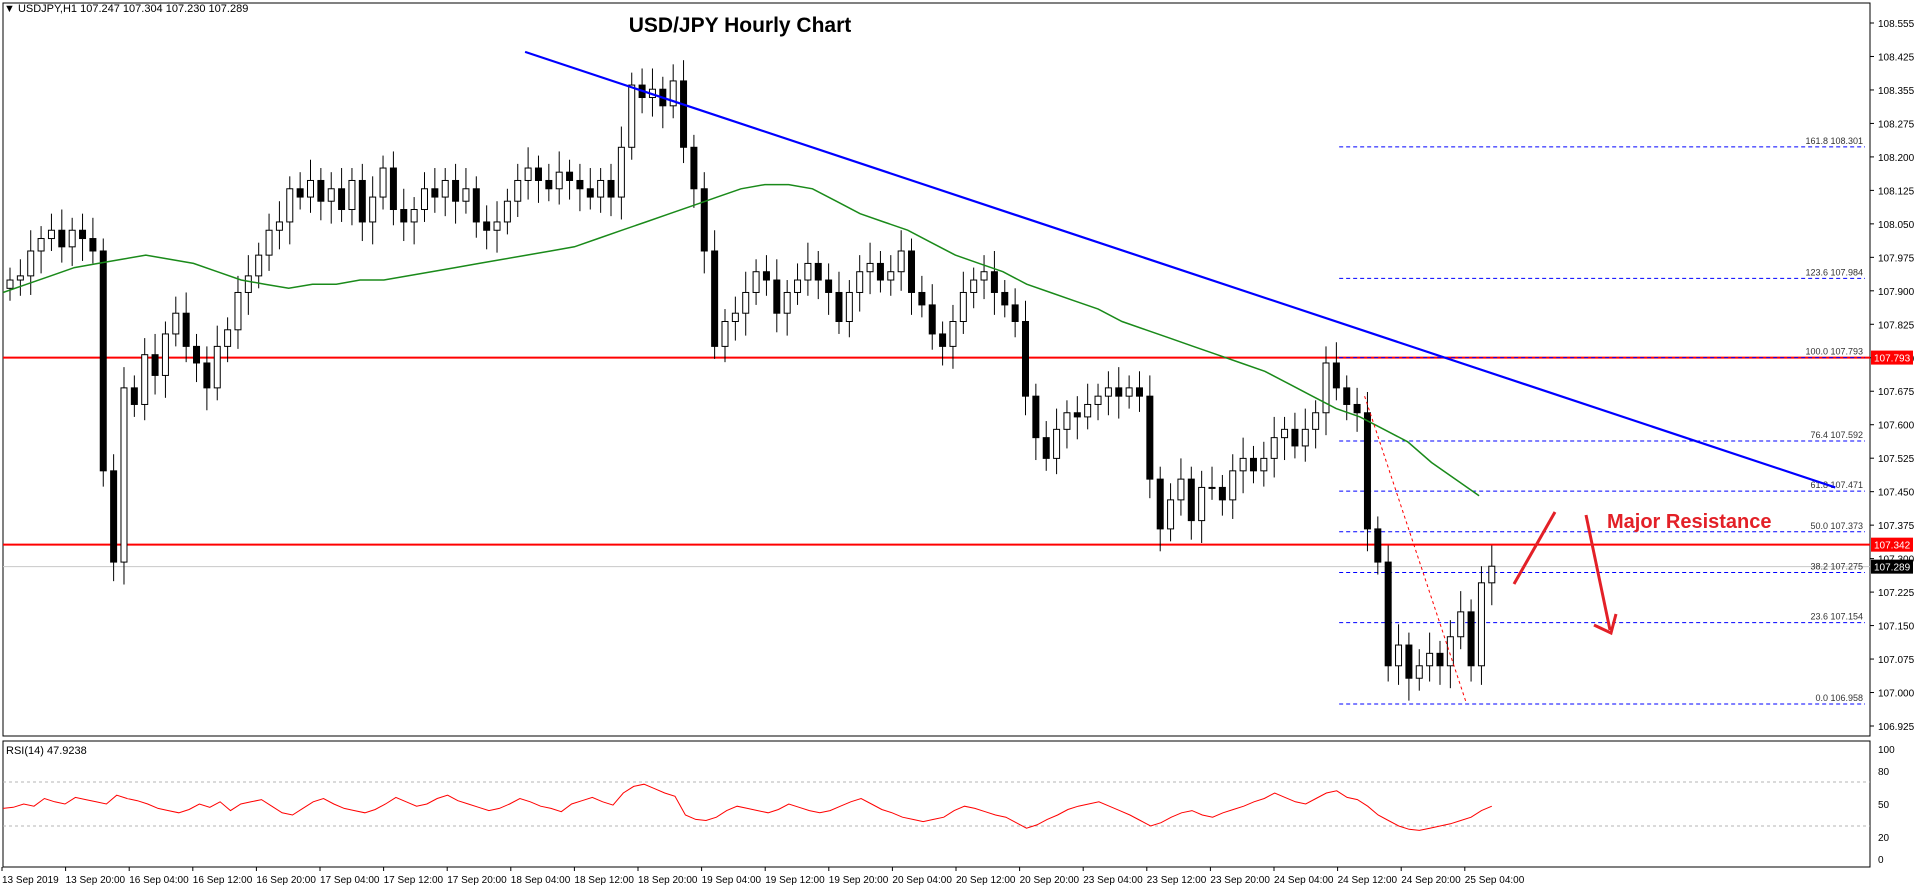 The height and width of the screenshot is (896, 1916). I want to click on x-tick-label: 19 Sep 12:00, so click(795, 880).